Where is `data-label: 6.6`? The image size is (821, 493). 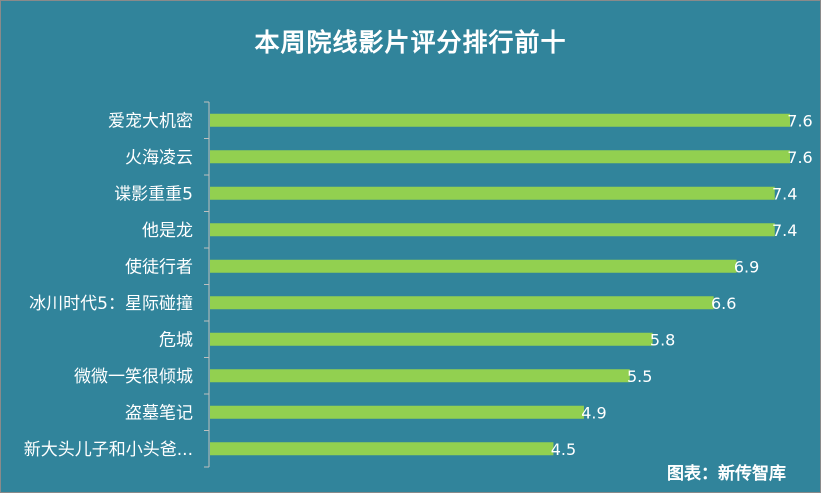 data-label: 6.6 is located at coordinates (723, 303).